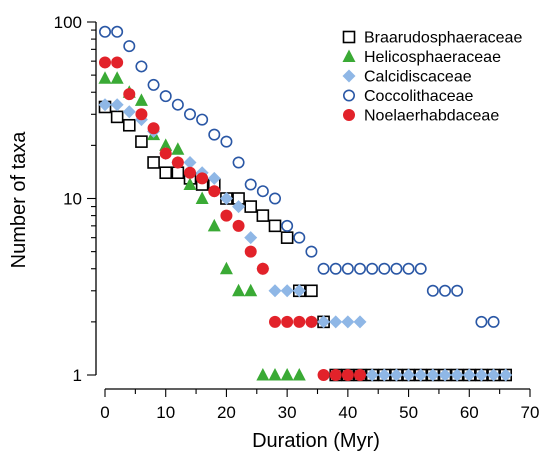 This screenshot has width=550, height=465. I want to click on x-tick-label: 0, so click(104, 412).